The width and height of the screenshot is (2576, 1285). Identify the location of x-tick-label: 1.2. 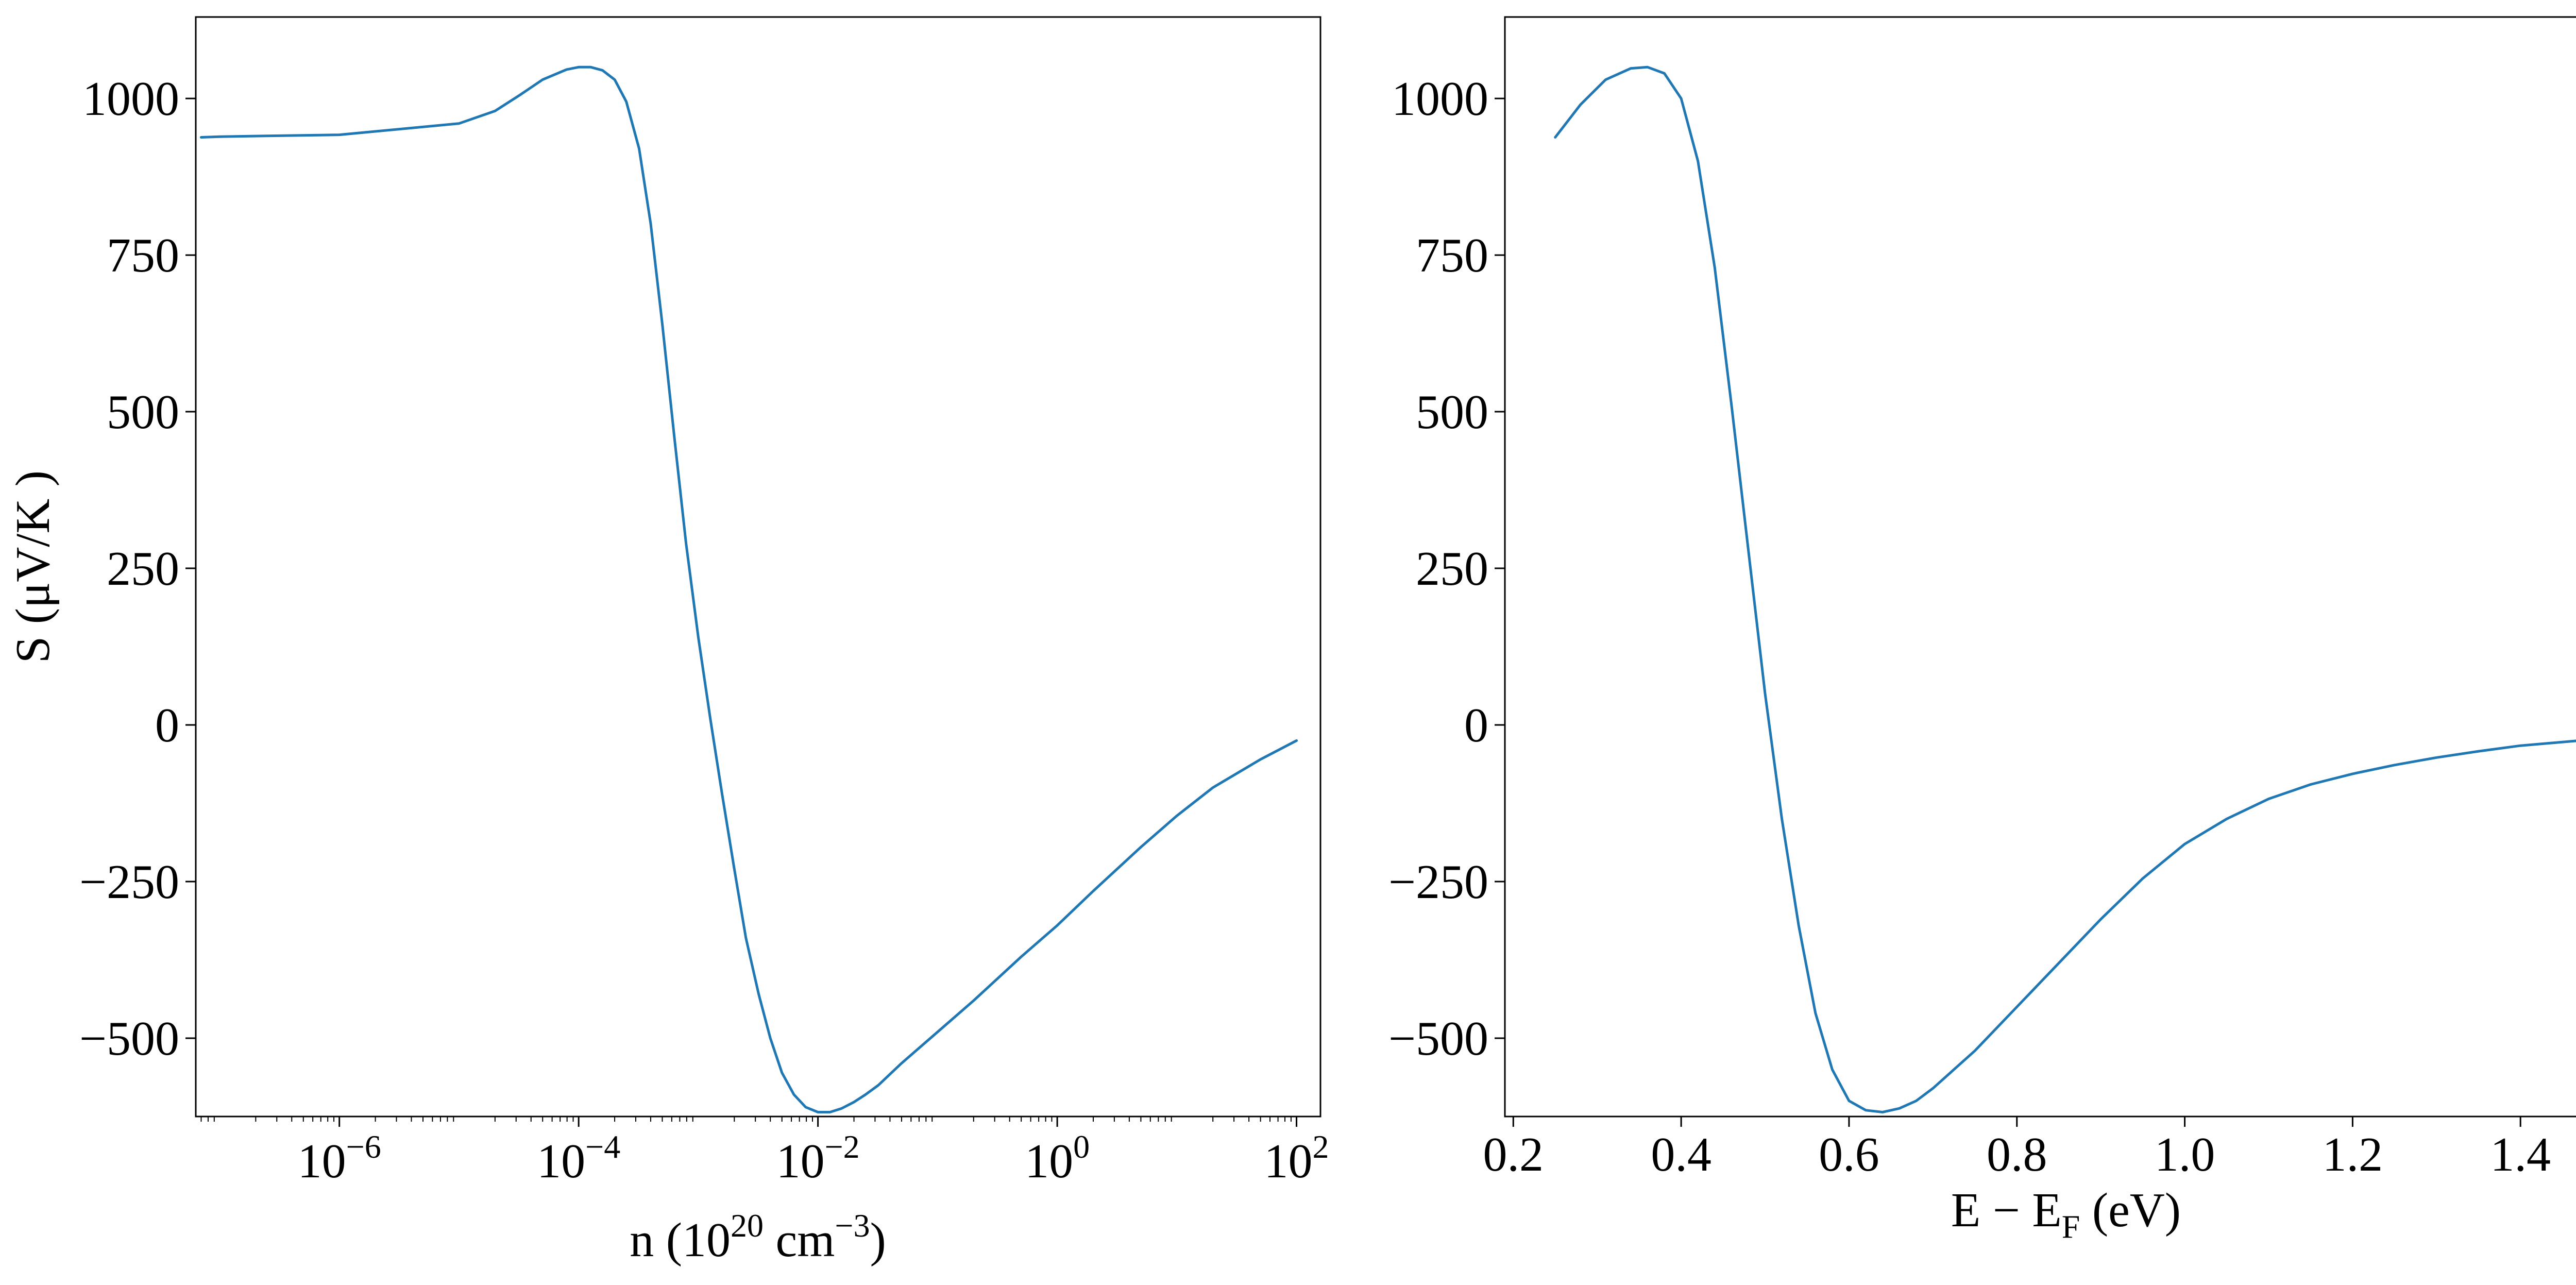
(2353, 1154).